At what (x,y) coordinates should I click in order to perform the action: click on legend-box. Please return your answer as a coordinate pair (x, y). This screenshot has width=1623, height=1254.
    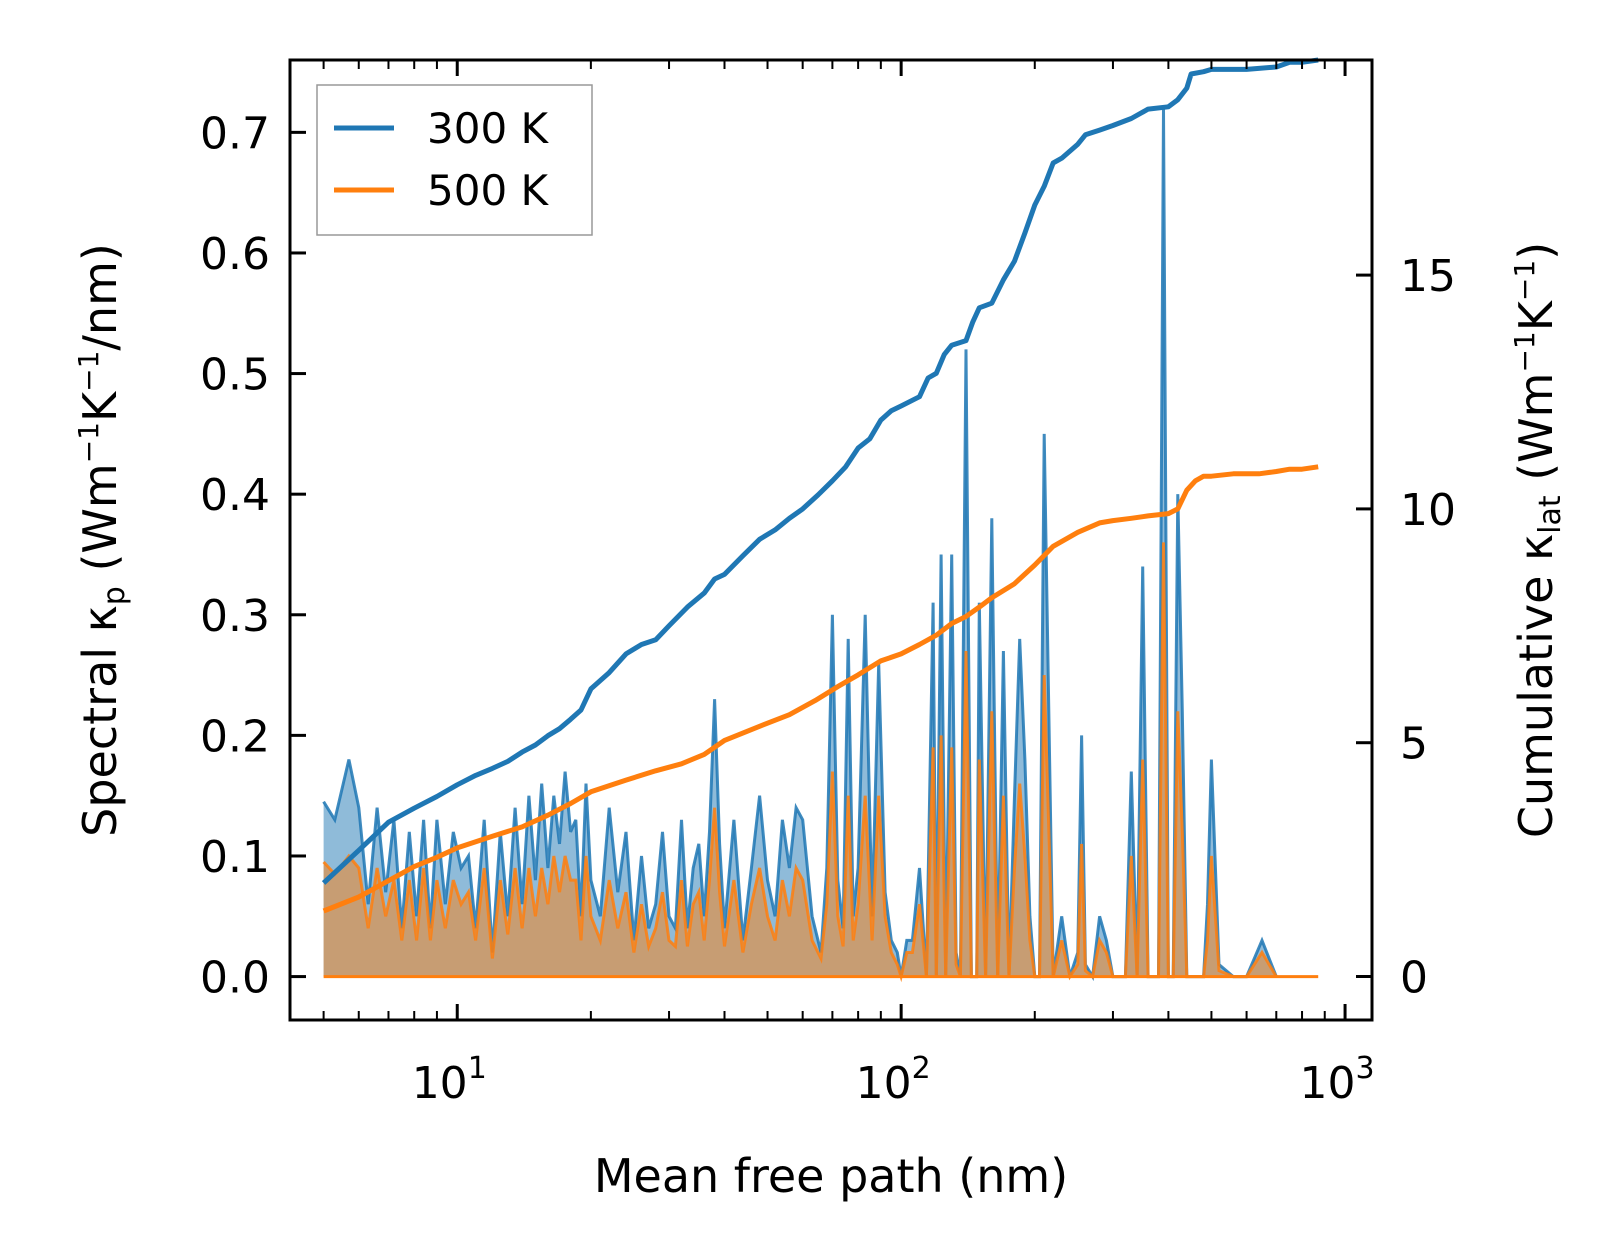
    Looking at the image, I should click on (454, 160).